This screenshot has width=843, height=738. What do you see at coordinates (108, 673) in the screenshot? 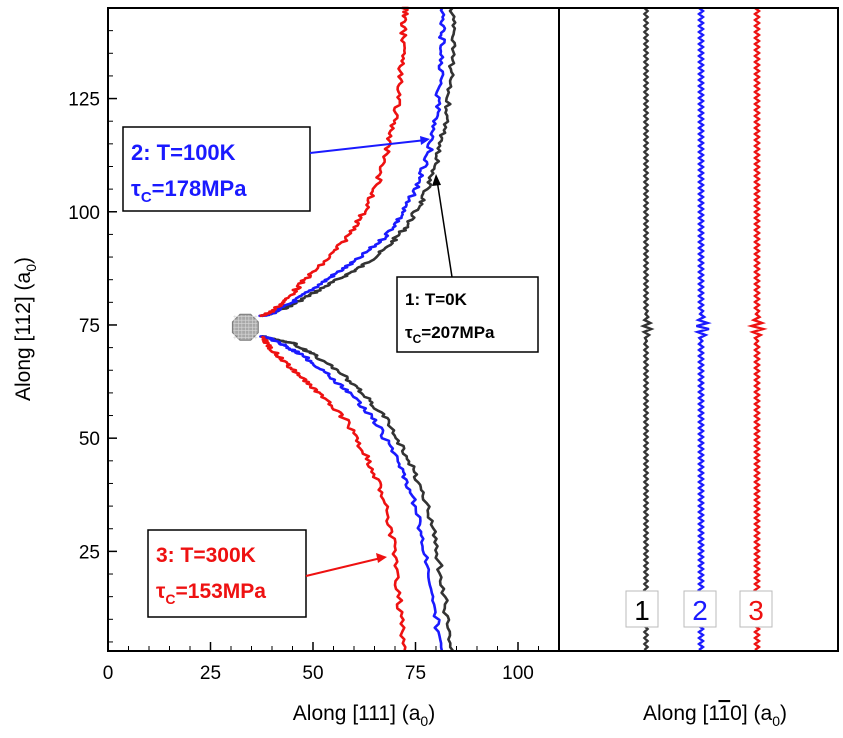
I see `x-tick-label-0: 0` at bounding box center [108, 673].